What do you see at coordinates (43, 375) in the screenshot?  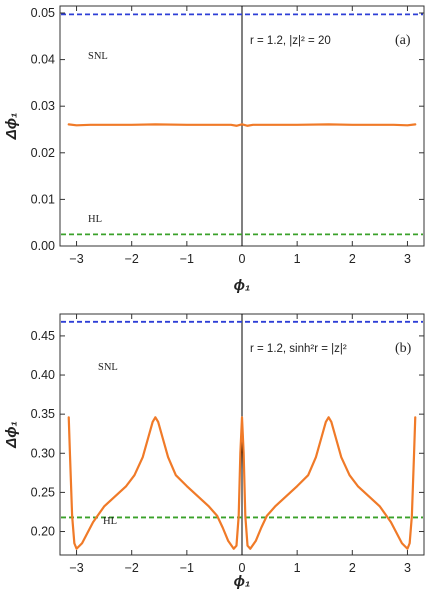 I see `y-tick-label: 0.40` at bounding box center [43, 375].